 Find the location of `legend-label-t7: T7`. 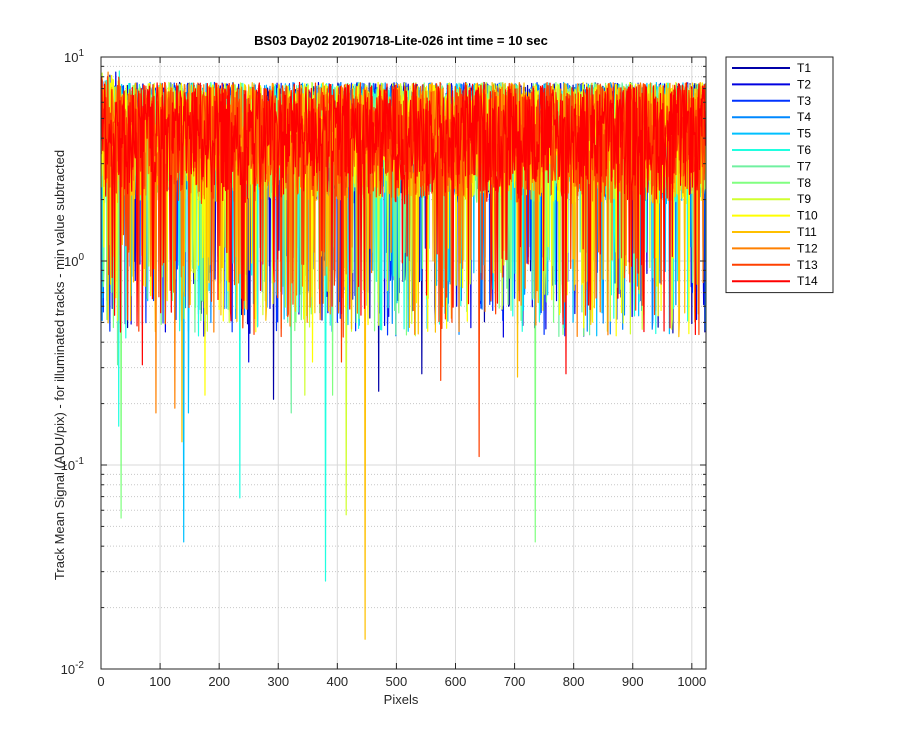

legend-label-t7: T7 is located at coordinates (804, 166).